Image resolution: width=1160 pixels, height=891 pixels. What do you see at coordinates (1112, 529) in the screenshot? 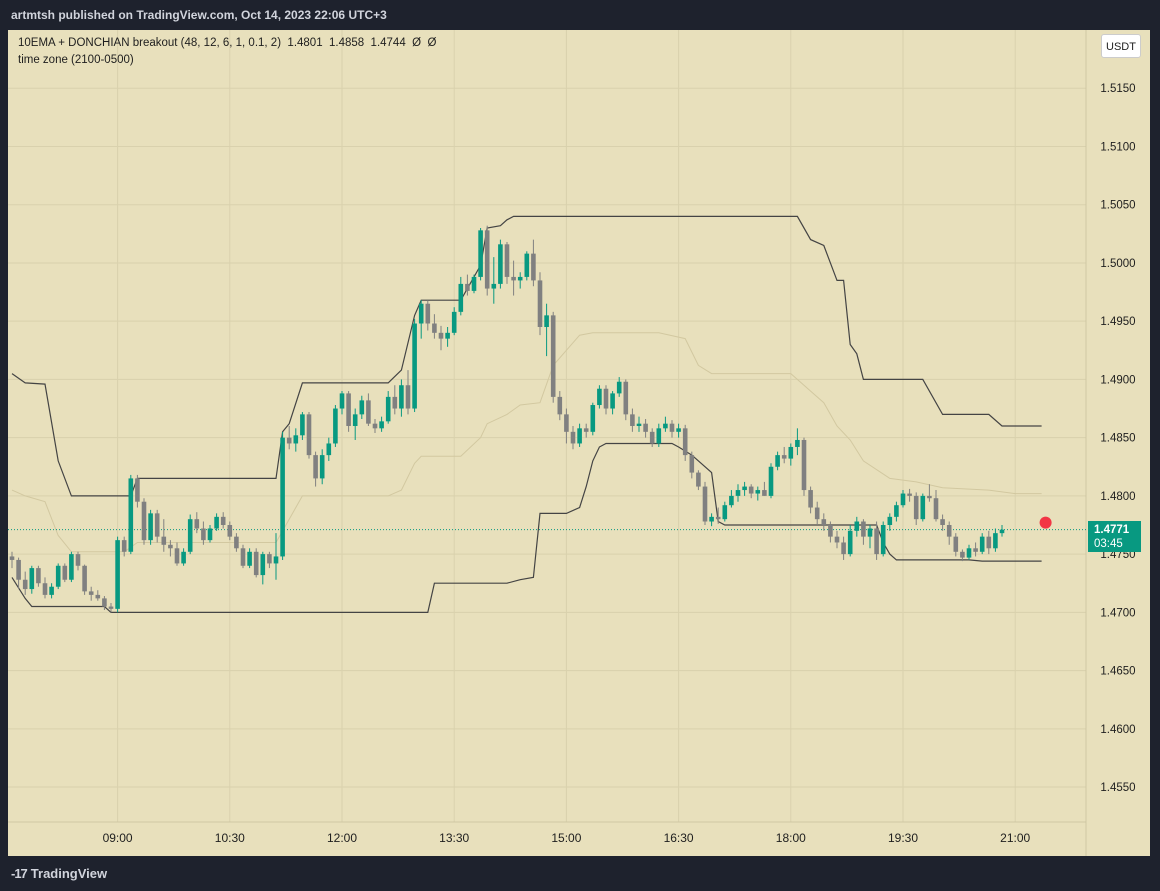
I see `last-price-value: 1.4771` at bounding box center [1112, 529].